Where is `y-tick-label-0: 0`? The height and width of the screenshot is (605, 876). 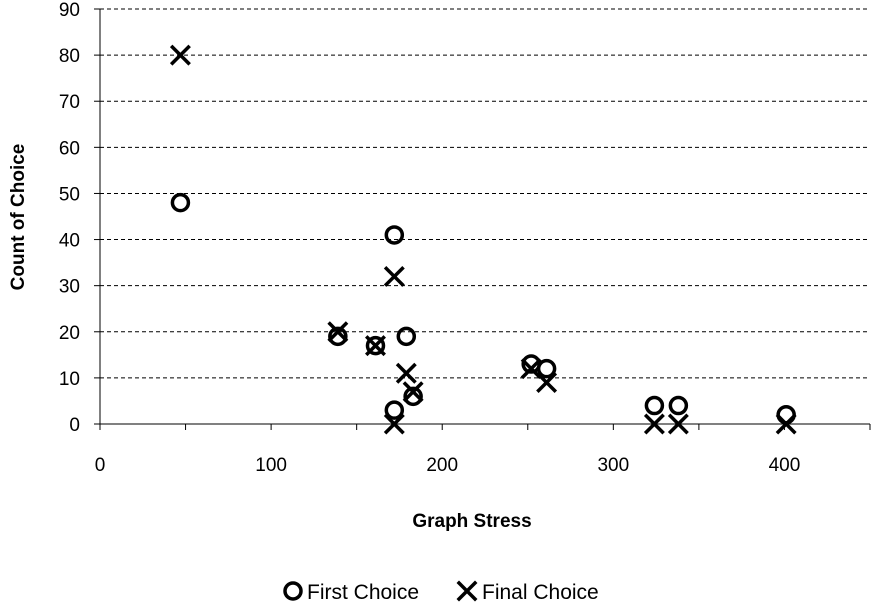
y-tick-label-0: 0 is located at coordinates (74, 425).